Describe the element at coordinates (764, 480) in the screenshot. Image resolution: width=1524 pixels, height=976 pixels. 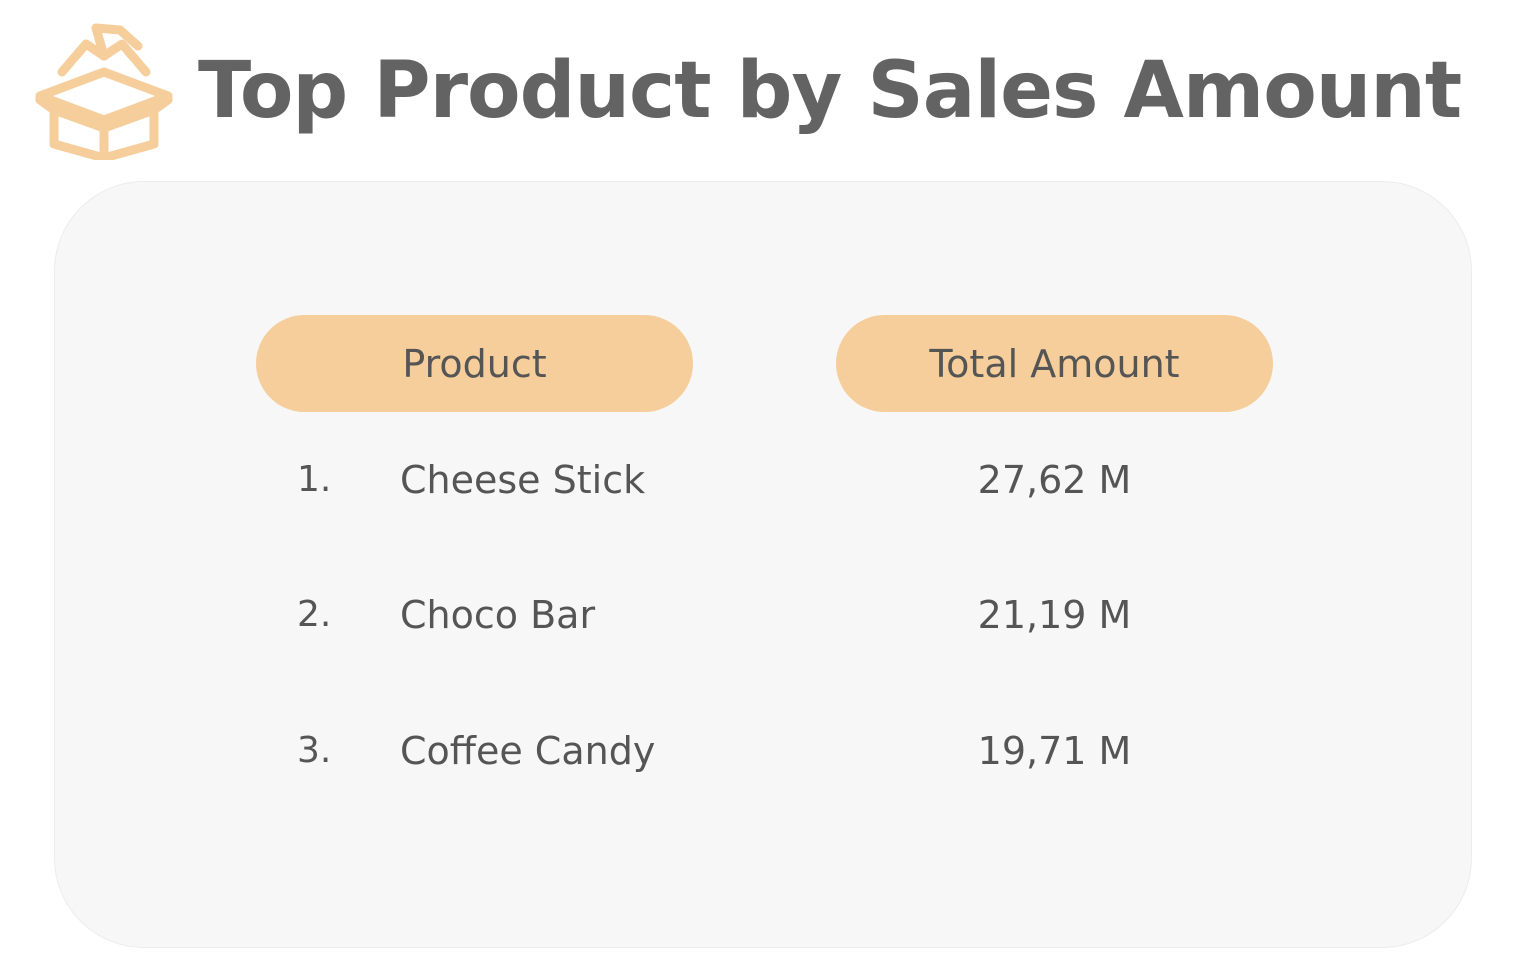
I see `table-row: 1. Cheese Stick 27,62 M` at that location.